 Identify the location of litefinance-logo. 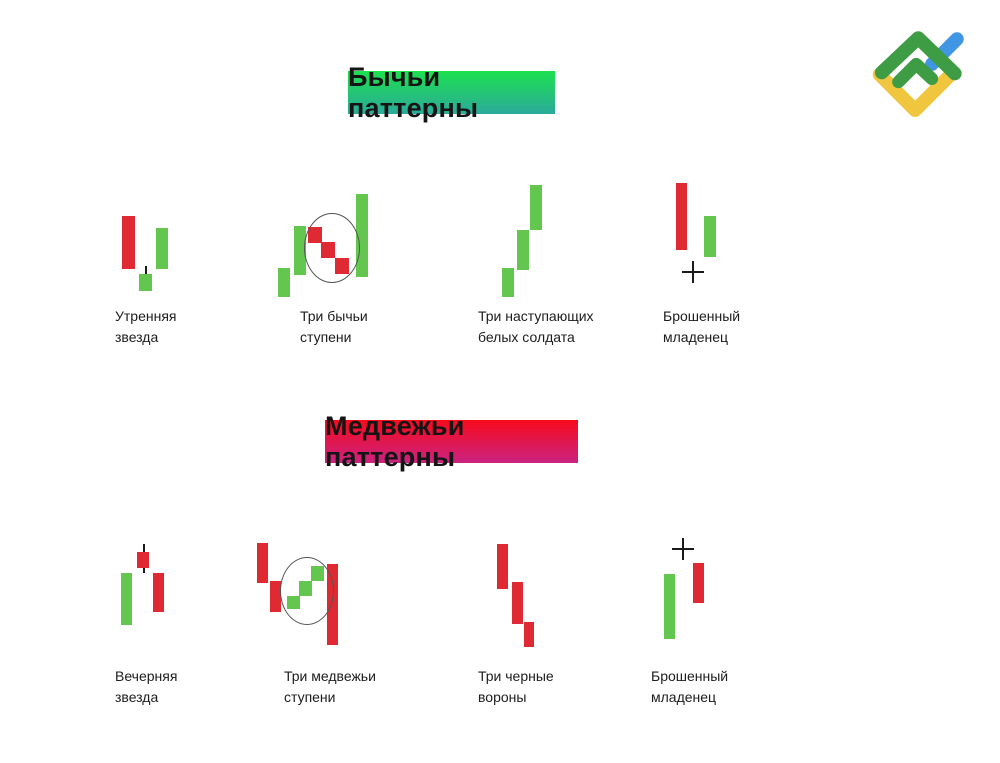
(923, 72).